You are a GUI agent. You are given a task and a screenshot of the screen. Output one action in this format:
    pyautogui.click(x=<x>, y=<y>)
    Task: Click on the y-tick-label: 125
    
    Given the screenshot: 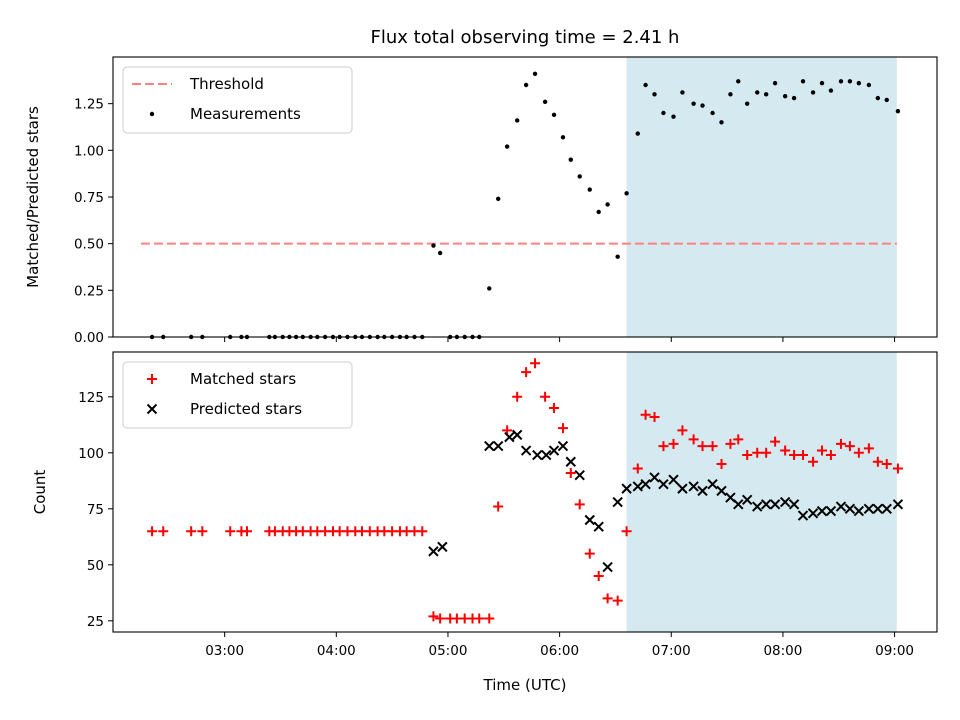 What is the action you would take?
    pyautogui.click(x=91, y=398)
    